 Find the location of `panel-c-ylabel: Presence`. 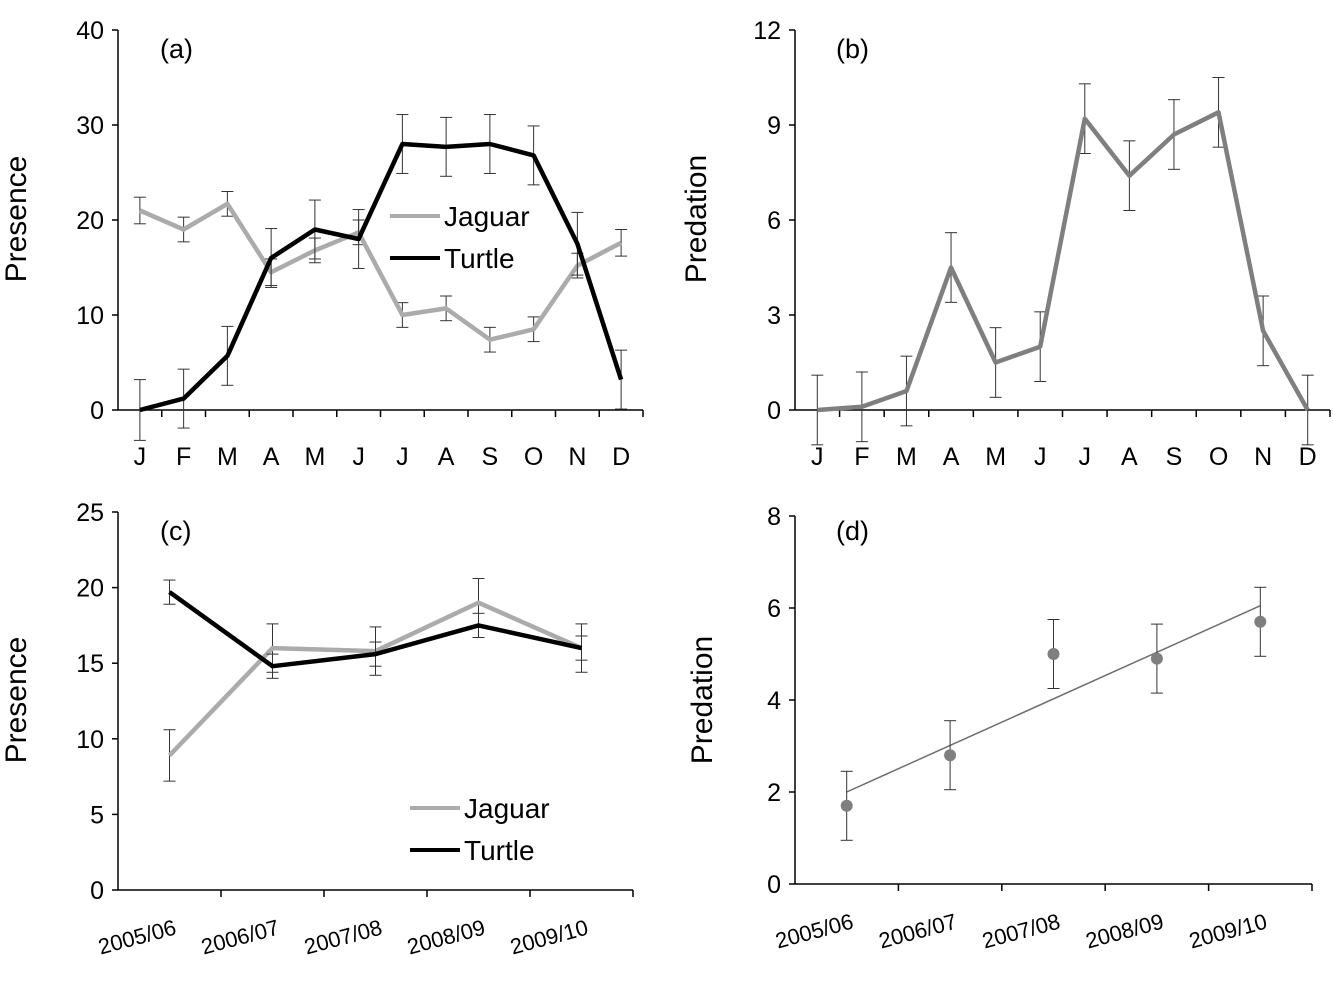

panel-c-ylabel: Presence is located at coordinates (16, 700).